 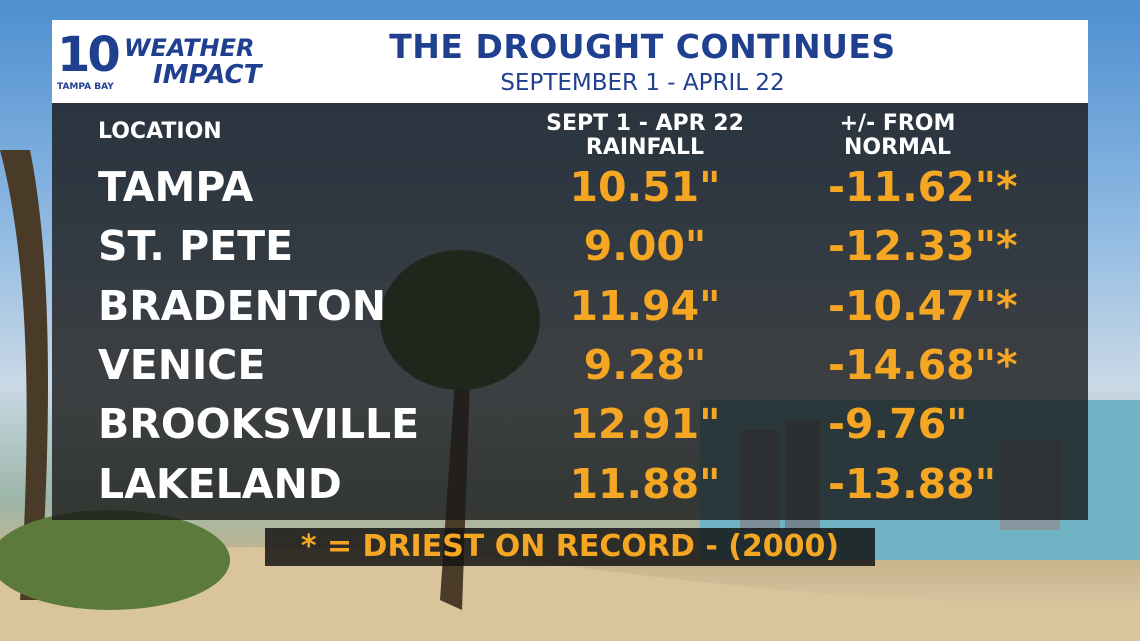 I want to click on logo-line1: WEATHER, so click(x=189, y=48).